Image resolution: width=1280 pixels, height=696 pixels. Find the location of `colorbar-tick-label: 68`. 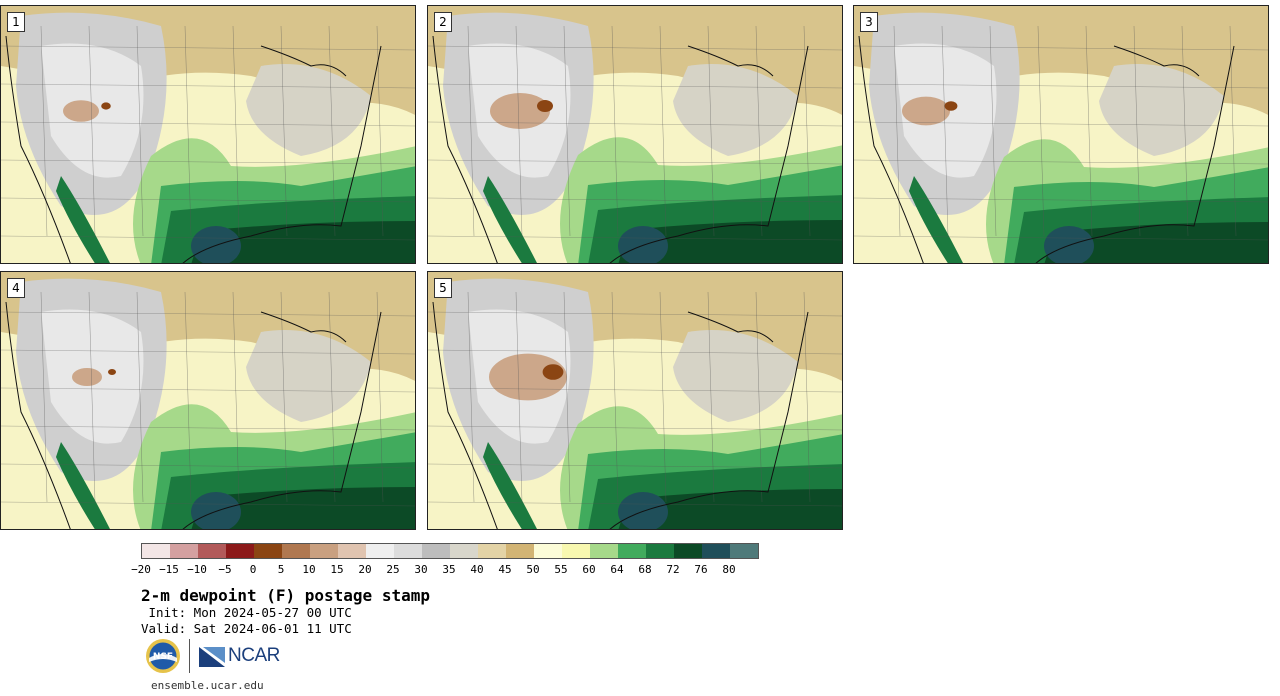

colorbar-tick-label: 68 is located at coordinates (645, 569).